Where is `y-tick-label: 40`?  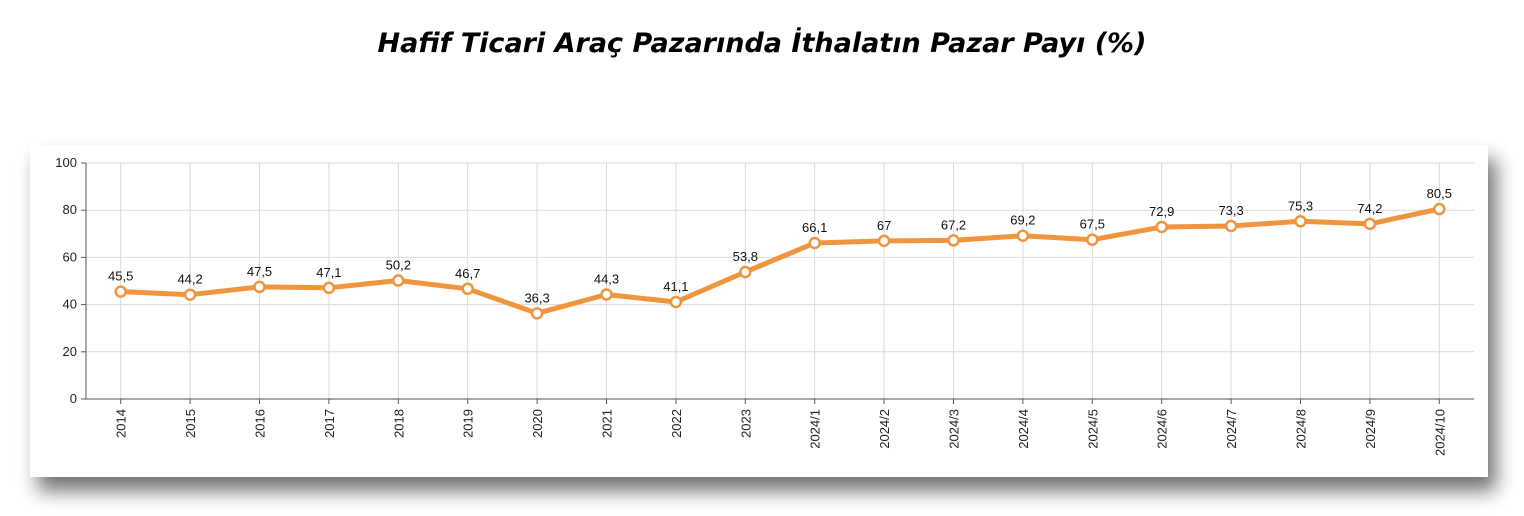 y-tick-label: 40 is located at coordinates (70, 304).